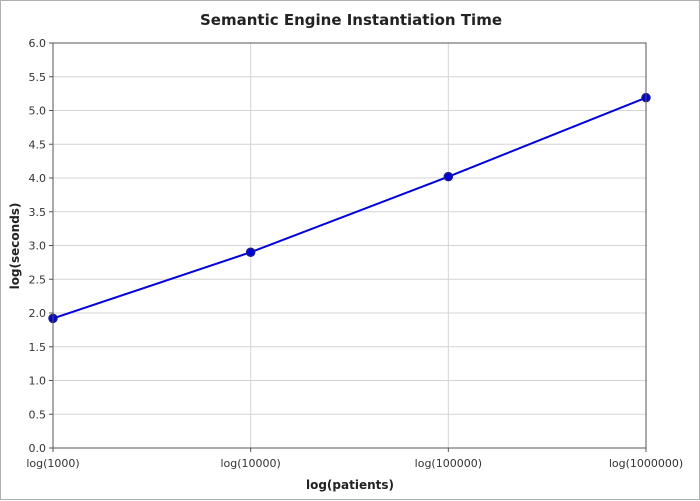 The width and height of the screenshot is (700, 501). I want to click on chart-title: Semantic Engine Instantiation Time, so click(351, 20).